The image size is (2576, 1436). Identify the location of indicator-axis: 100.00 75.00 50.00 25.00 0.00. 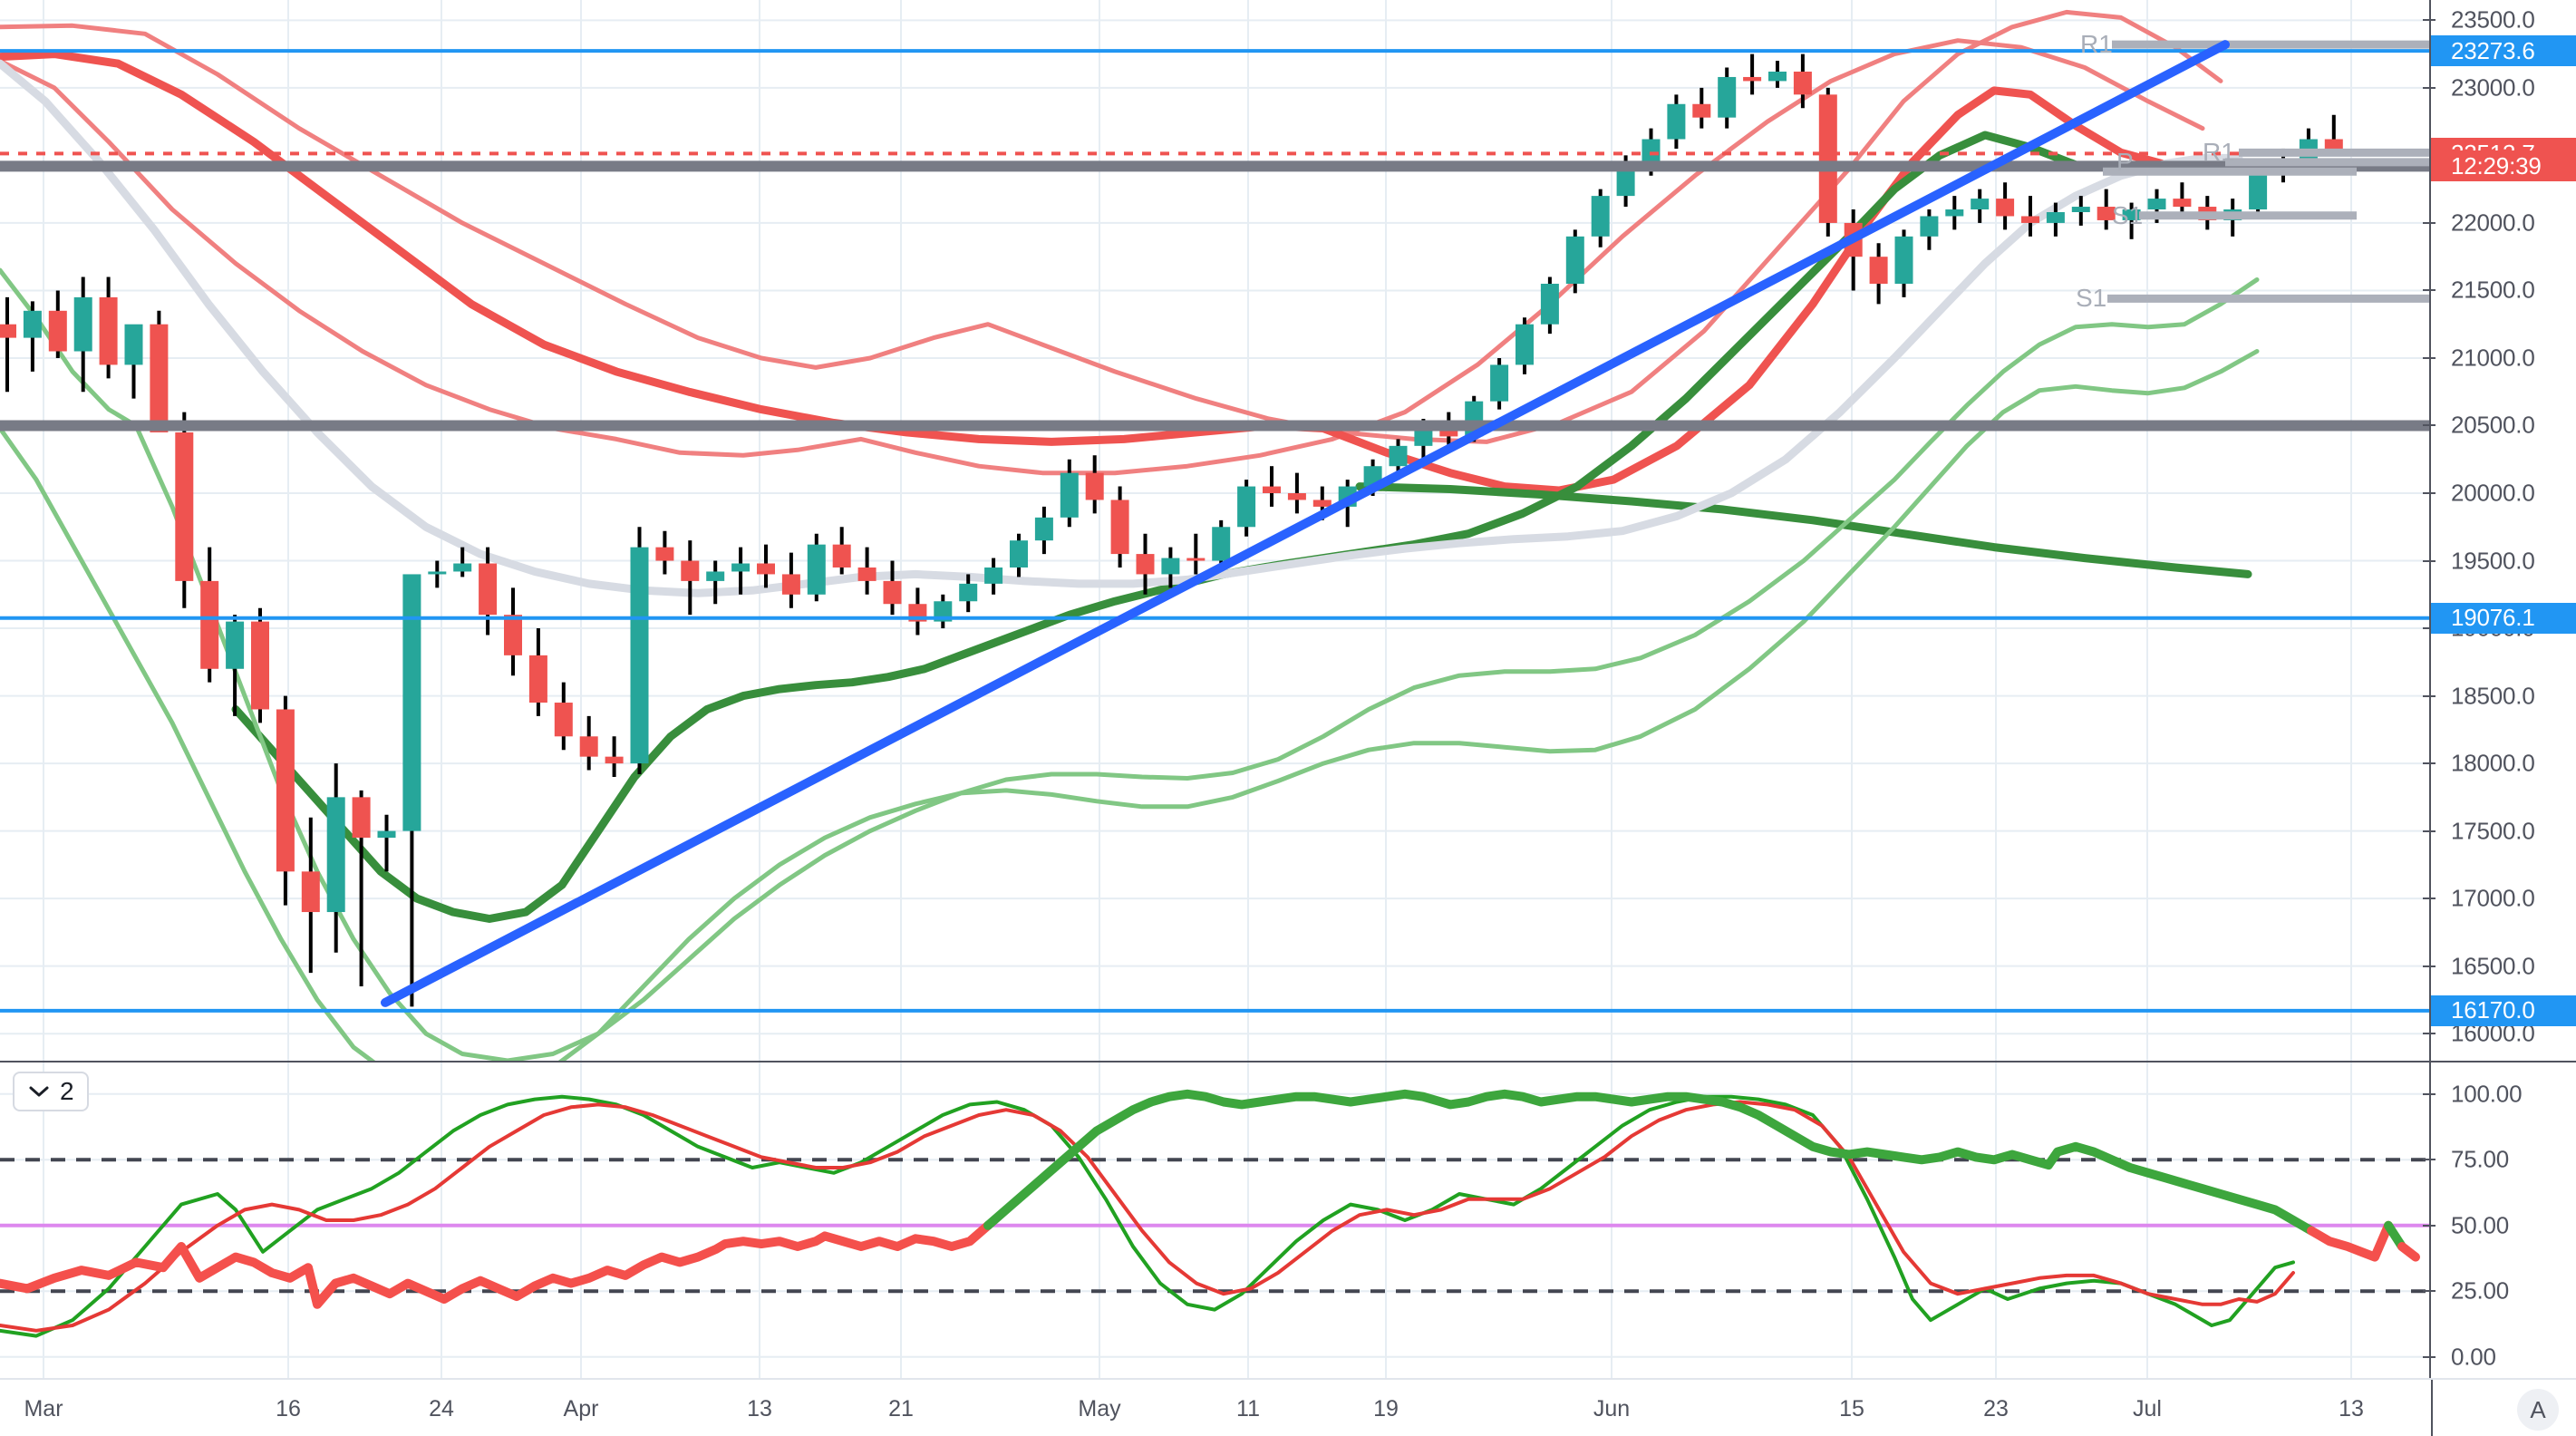
(2499, 1220).